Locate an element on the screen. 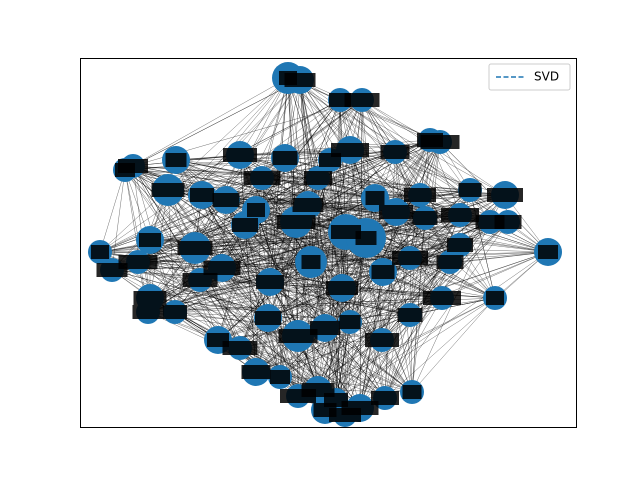 This screenshot has height=480, width=640. legend: SVD is located at coordinates (529, 77).